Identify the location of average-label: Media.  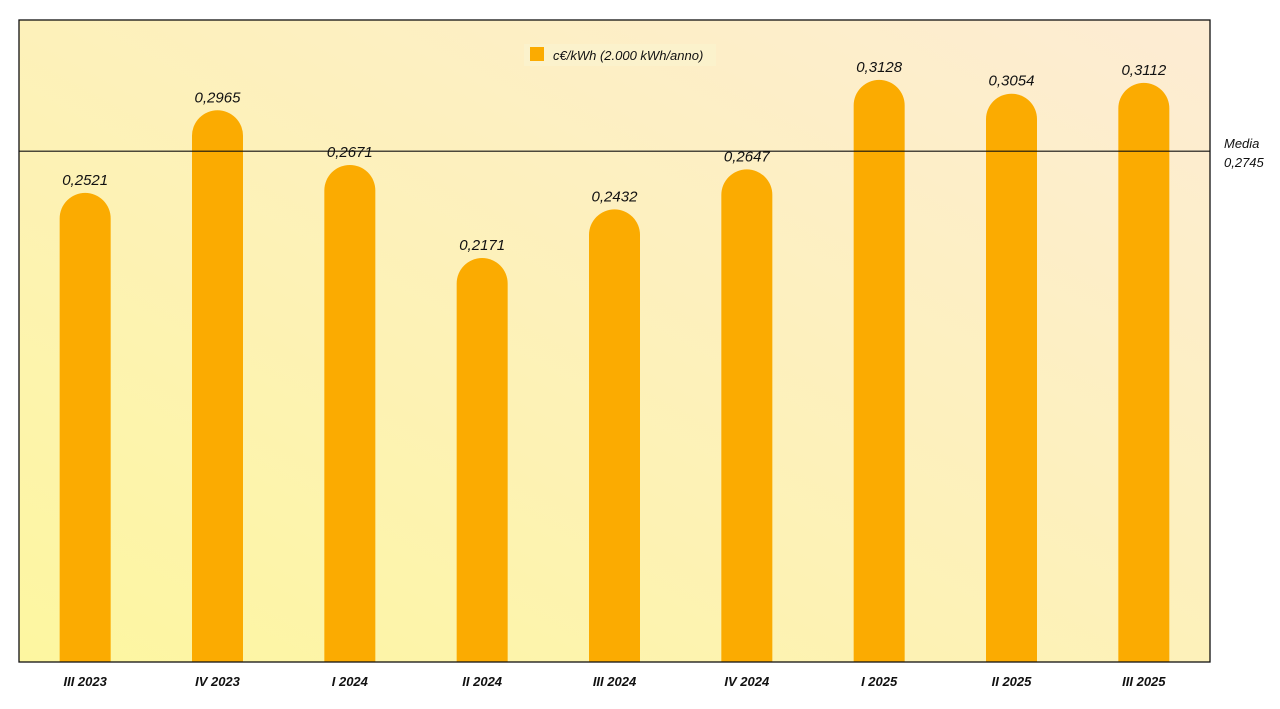
(1241, 143).